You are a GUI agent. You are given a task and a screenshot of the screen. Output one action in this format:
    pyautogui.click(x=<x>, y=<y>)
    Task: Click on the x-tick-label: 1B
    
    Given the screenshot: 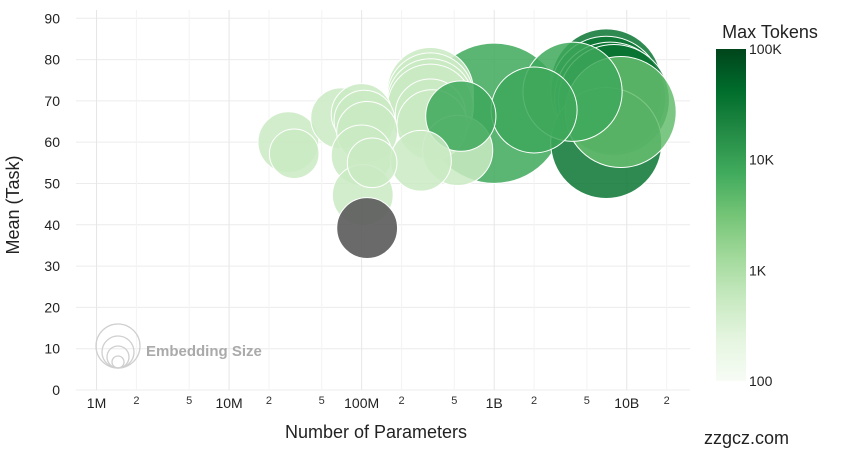 What is the action you would take?
    pyautogui.click(x=494, y=403)
    